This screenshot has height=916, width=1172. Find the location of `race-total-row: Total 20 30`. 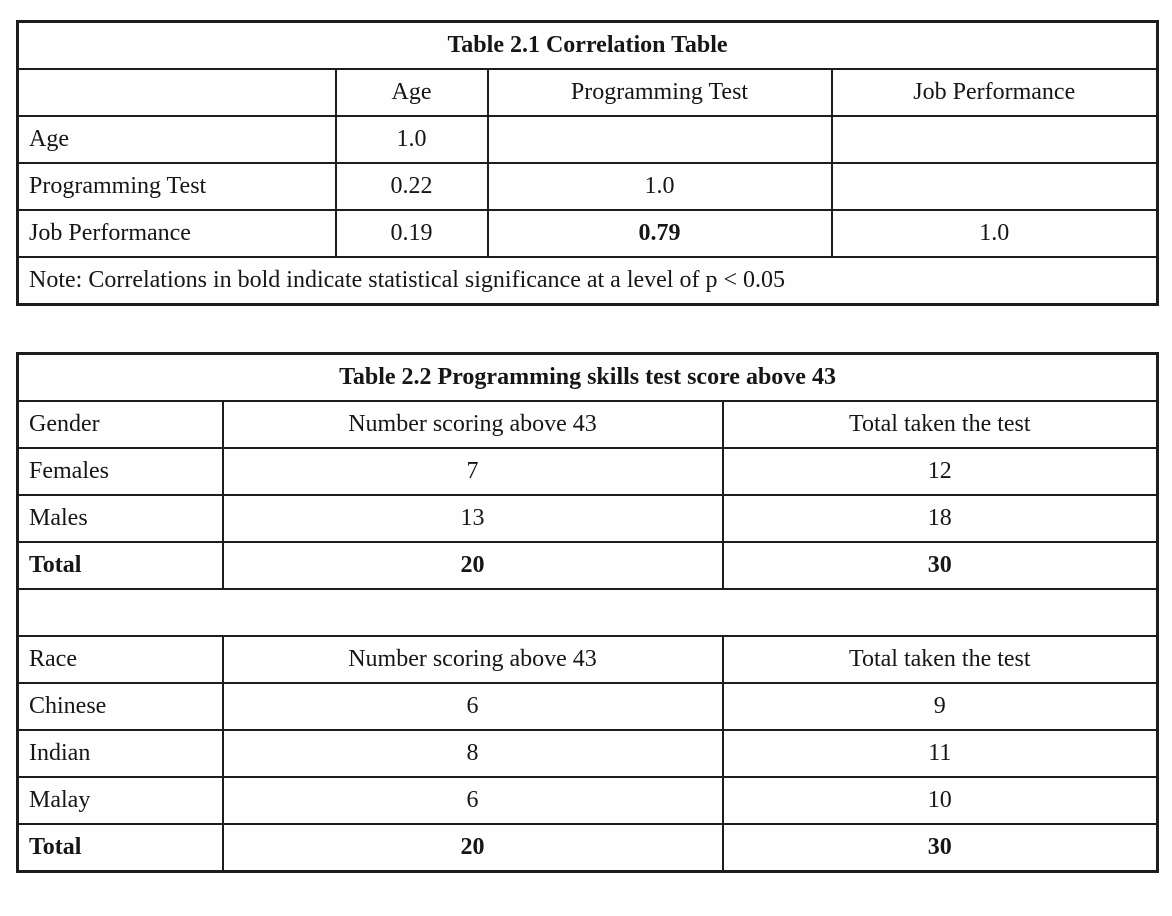

race-total-row: Total 20 30 is located at coordinates (587, 848).